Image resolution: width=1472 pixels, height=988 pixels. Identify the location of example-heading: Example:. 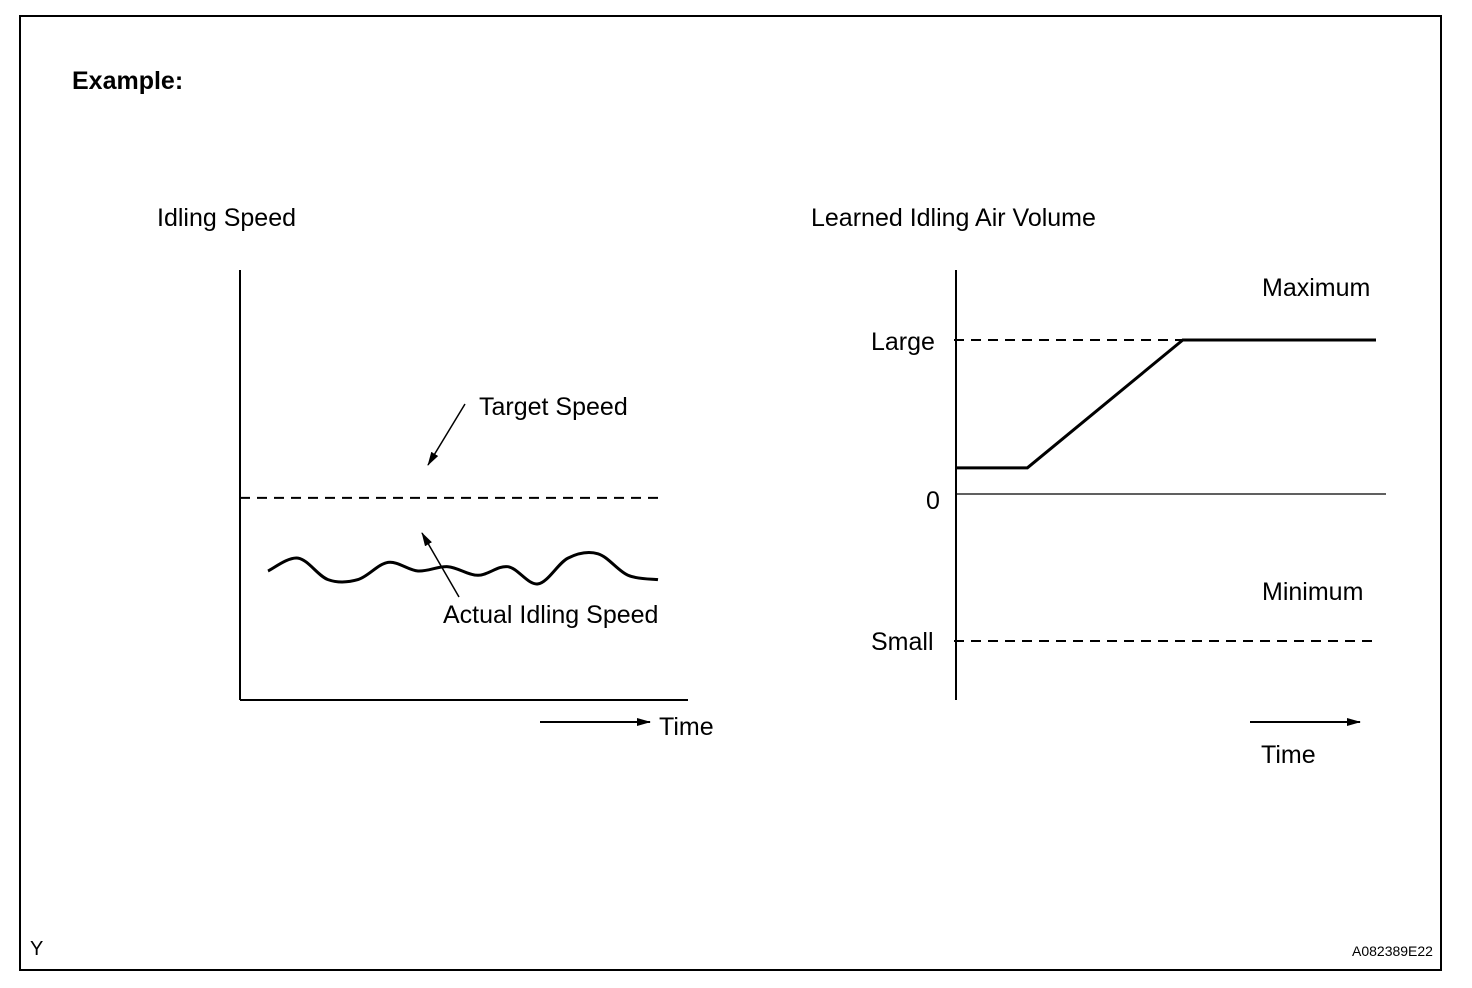
(128, 81).